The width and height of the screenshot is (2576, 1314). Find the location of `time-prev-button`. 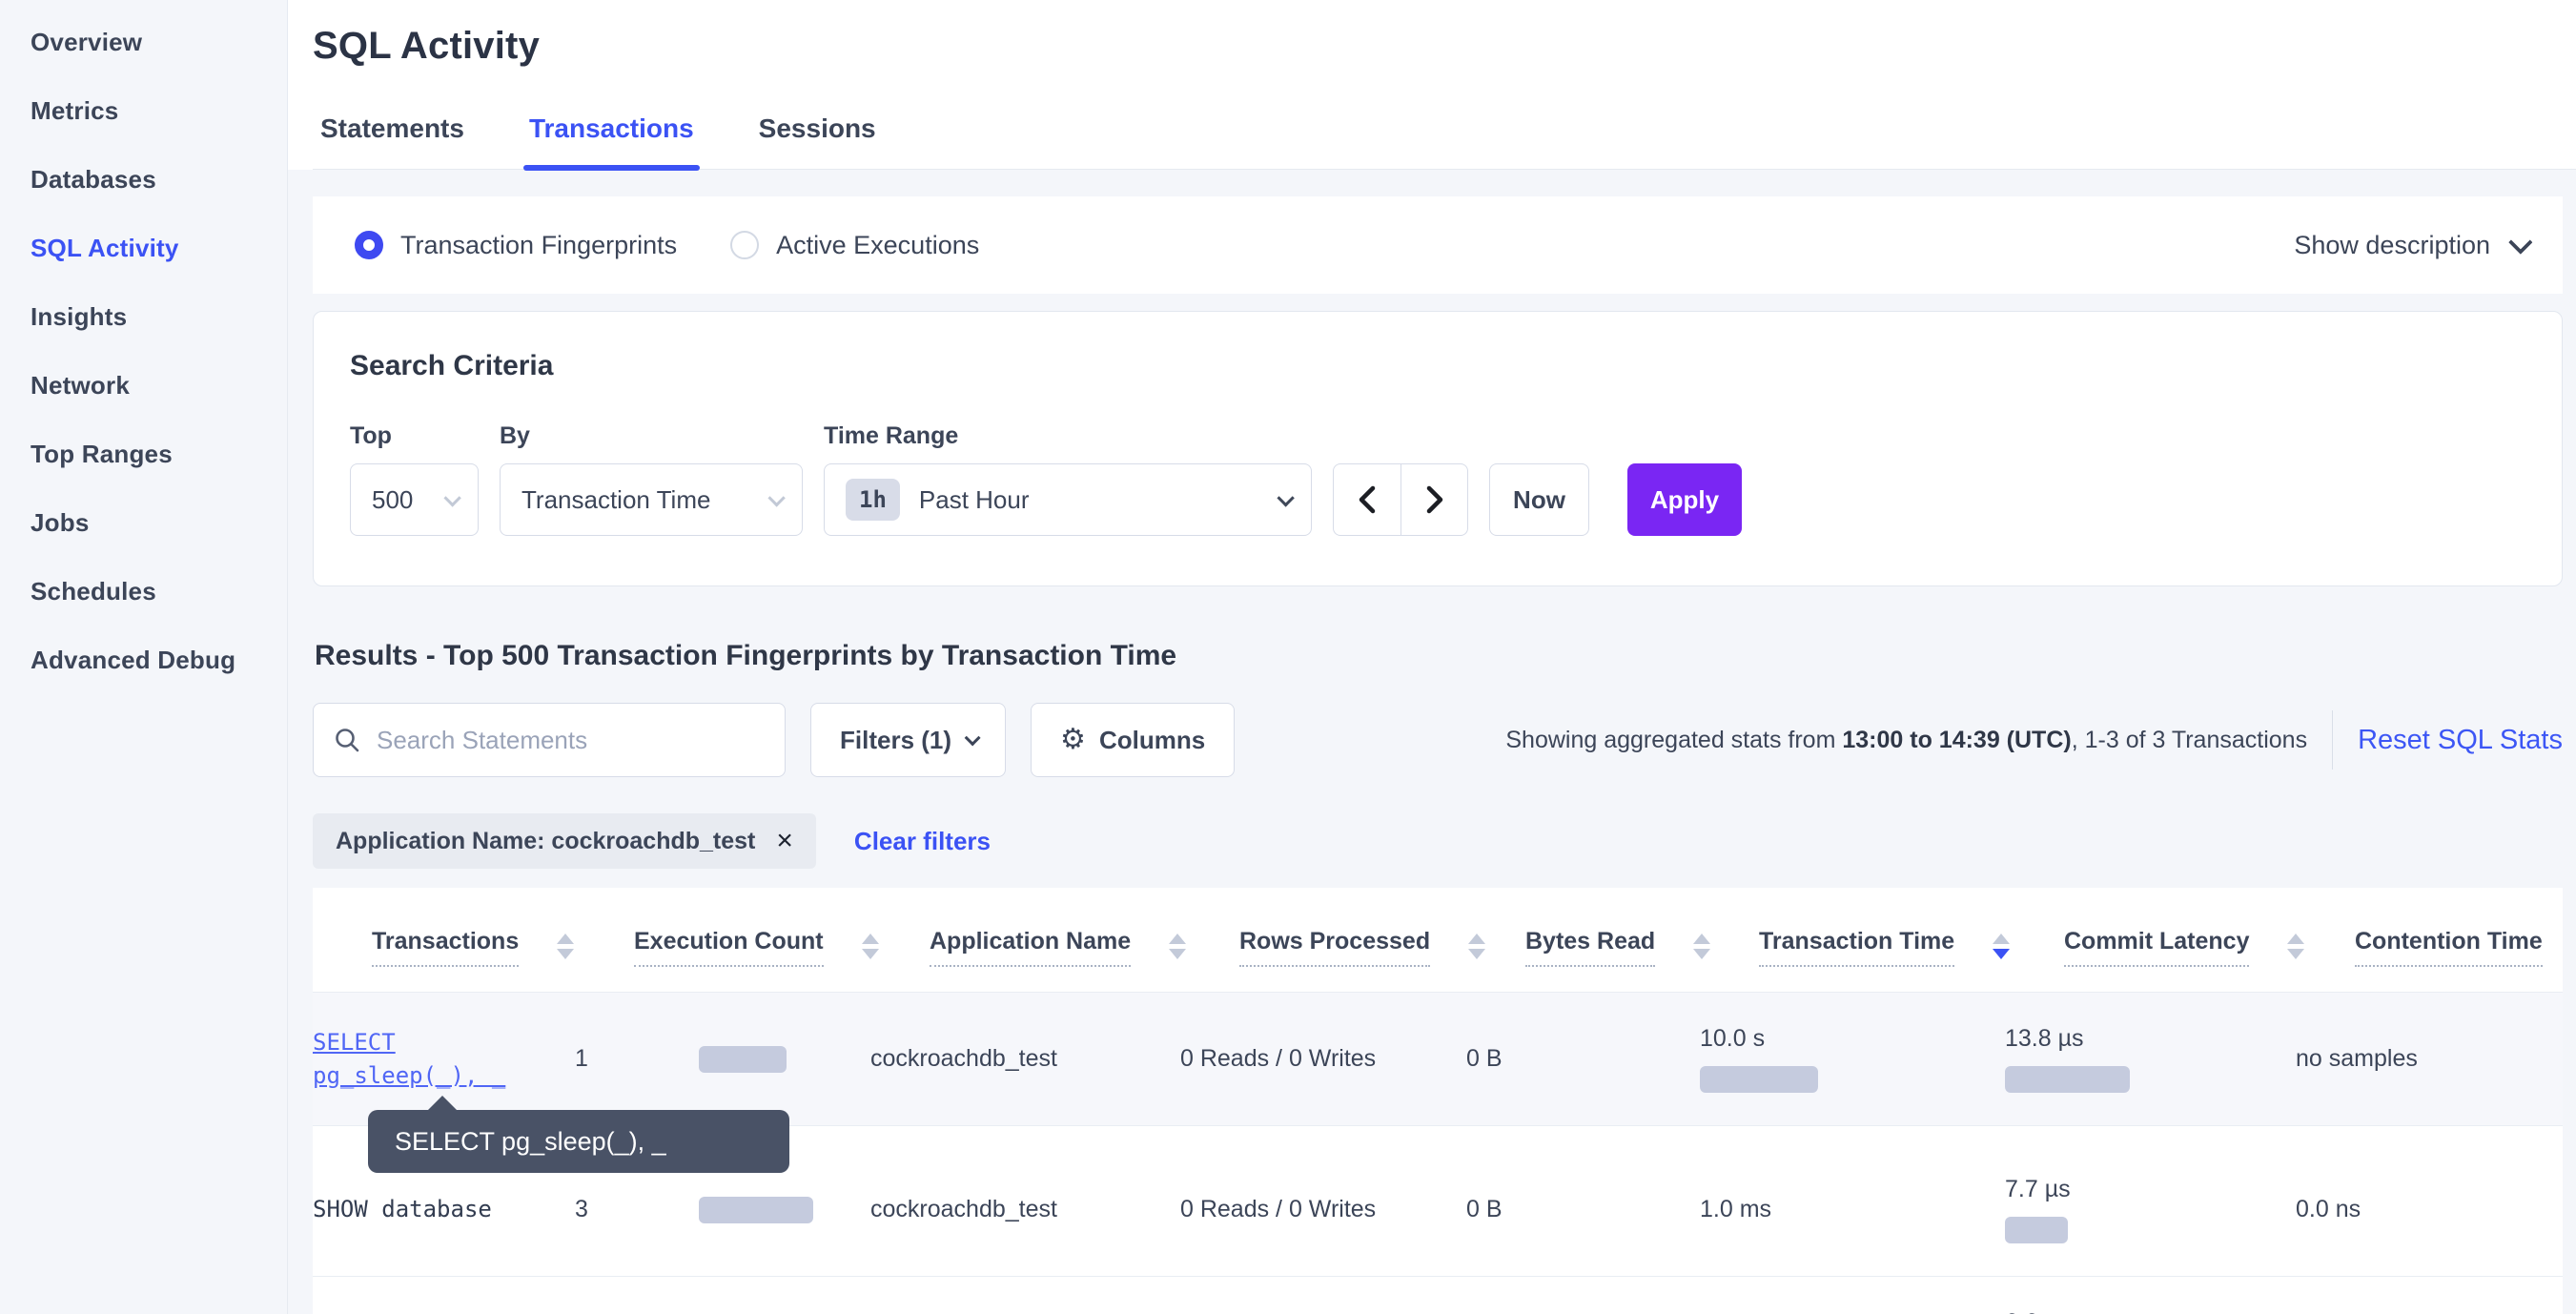

time-prev-button is located at coordinates (1367, 499).